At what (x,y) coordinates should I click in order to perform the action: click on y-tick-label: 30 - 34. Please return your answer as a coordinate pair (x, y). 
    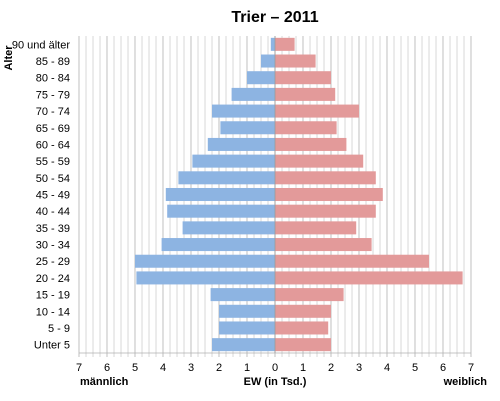
    Looking at the image, I should click on (53, 246).